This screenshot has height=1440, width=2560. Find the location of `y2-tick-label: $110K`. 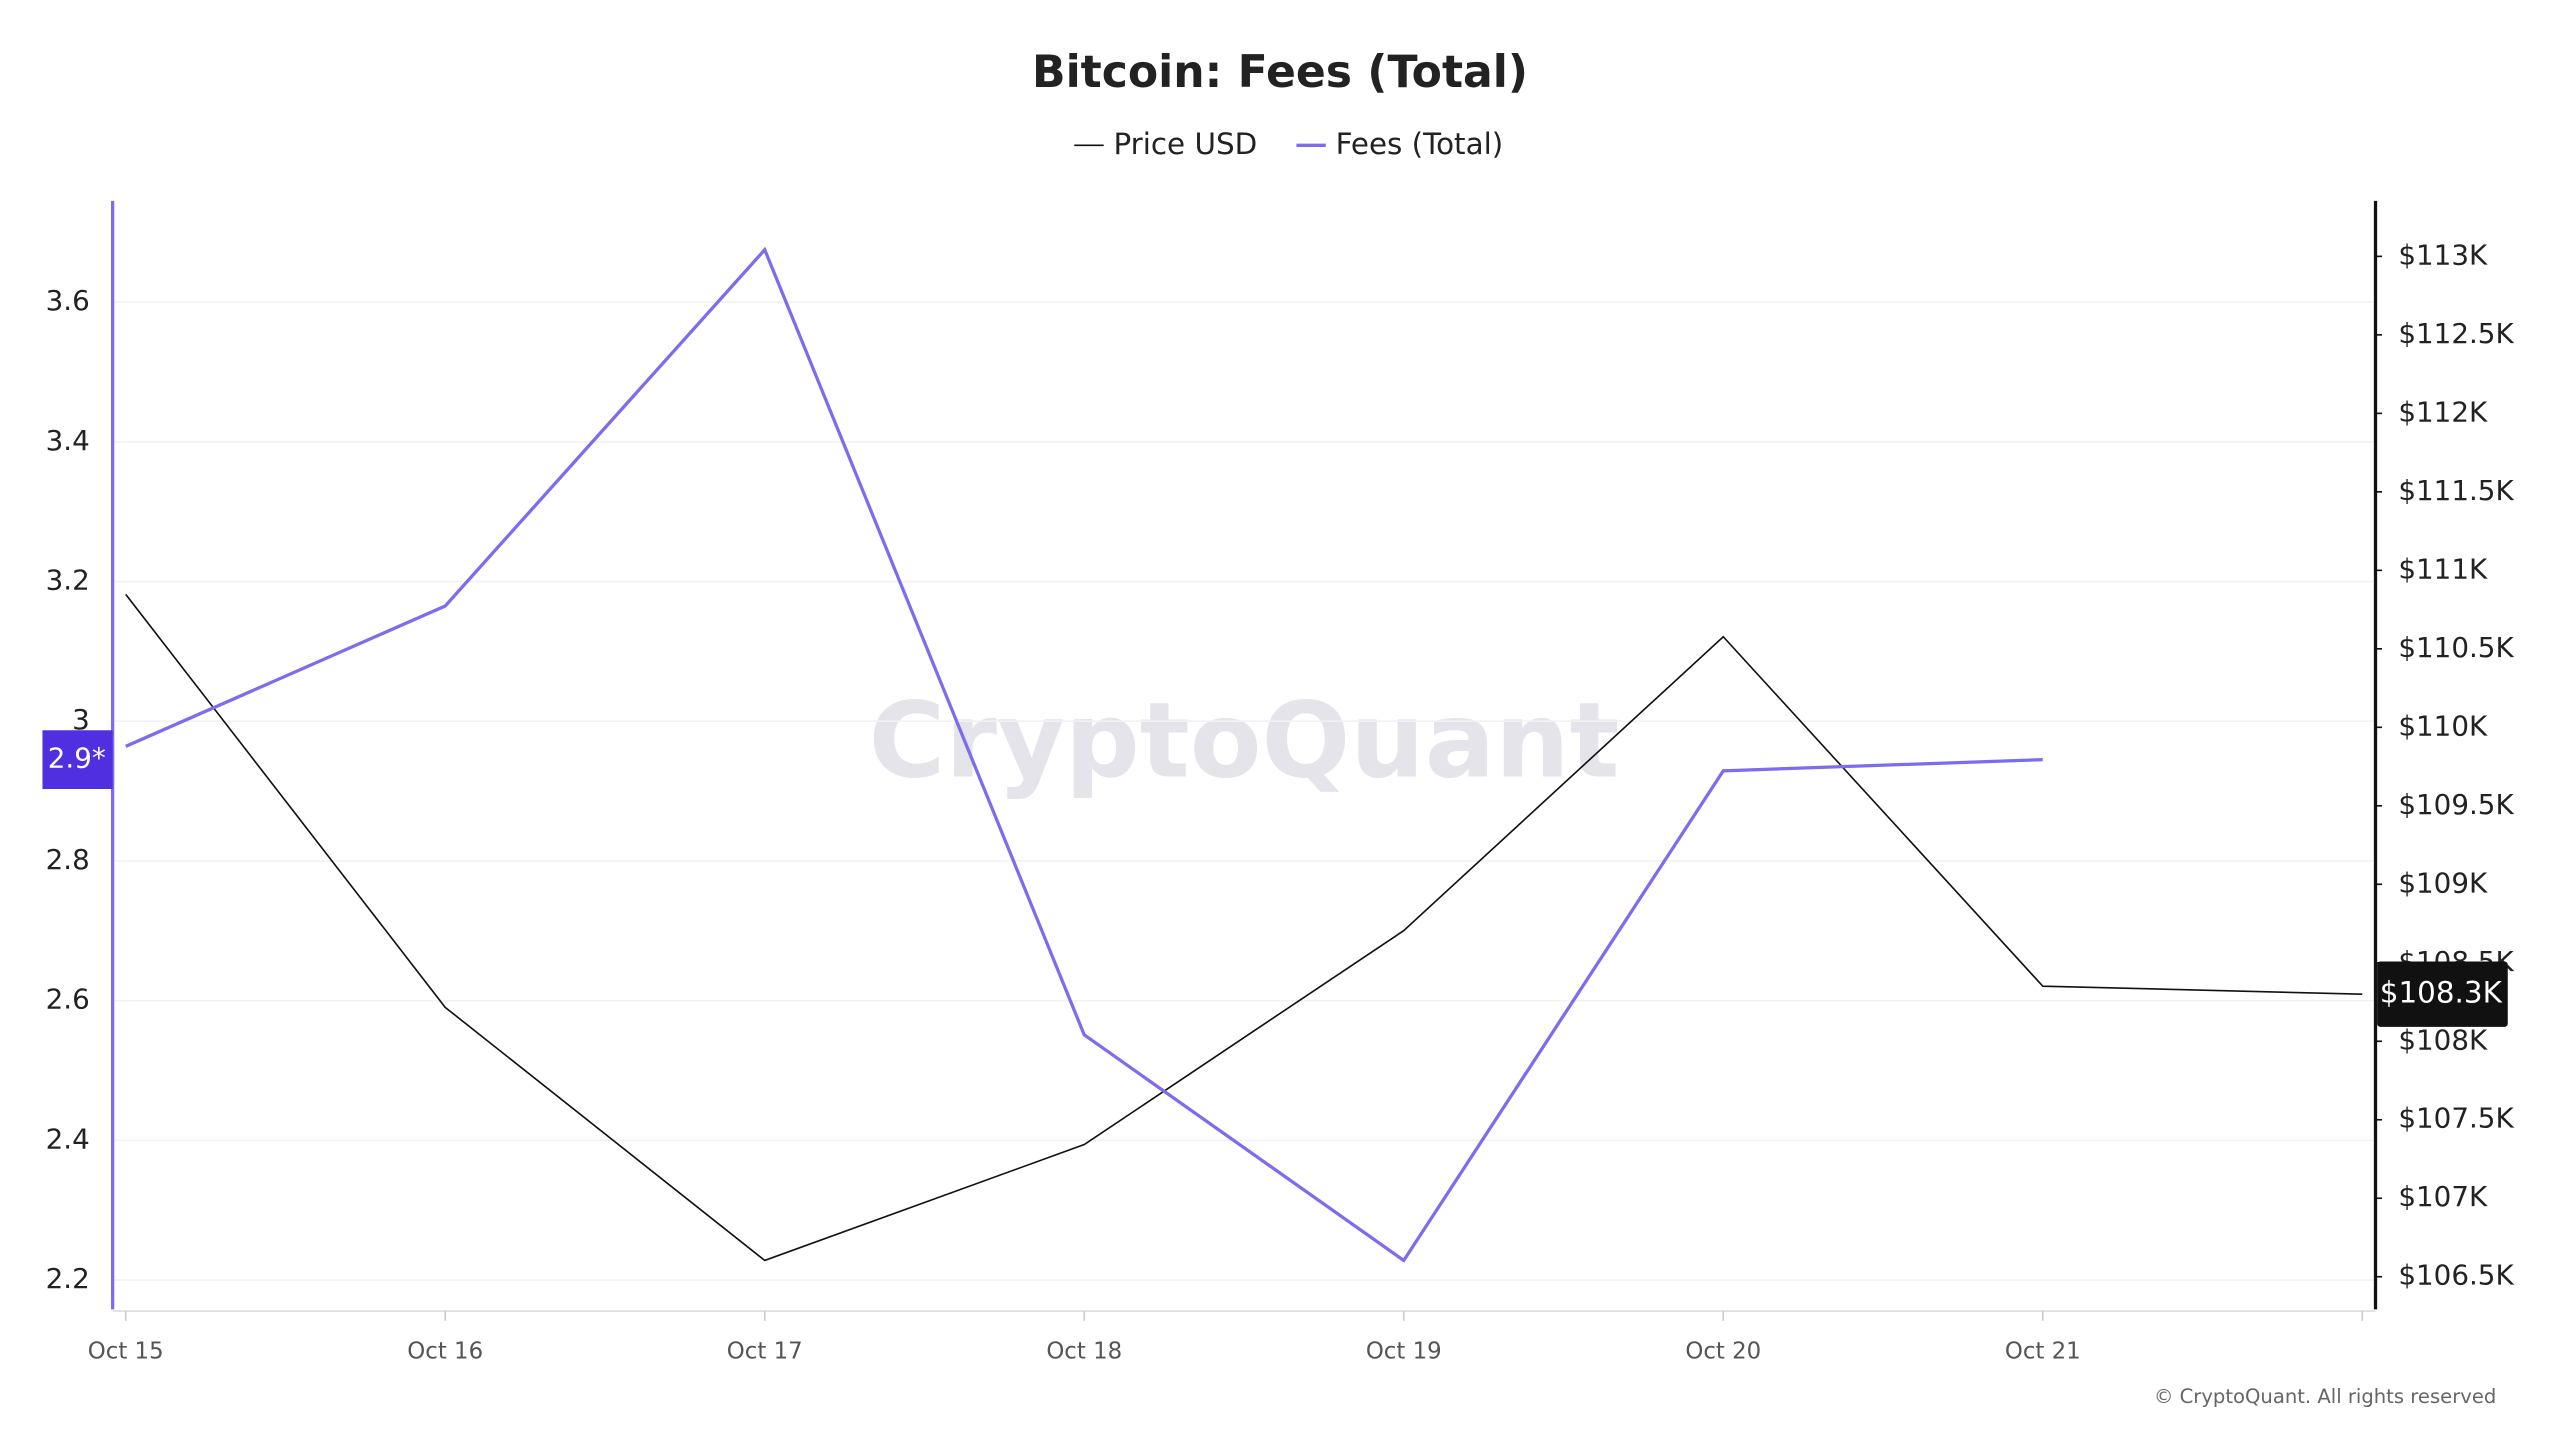

y2-tick-label: $110K is located at coordinates (2443, 725).